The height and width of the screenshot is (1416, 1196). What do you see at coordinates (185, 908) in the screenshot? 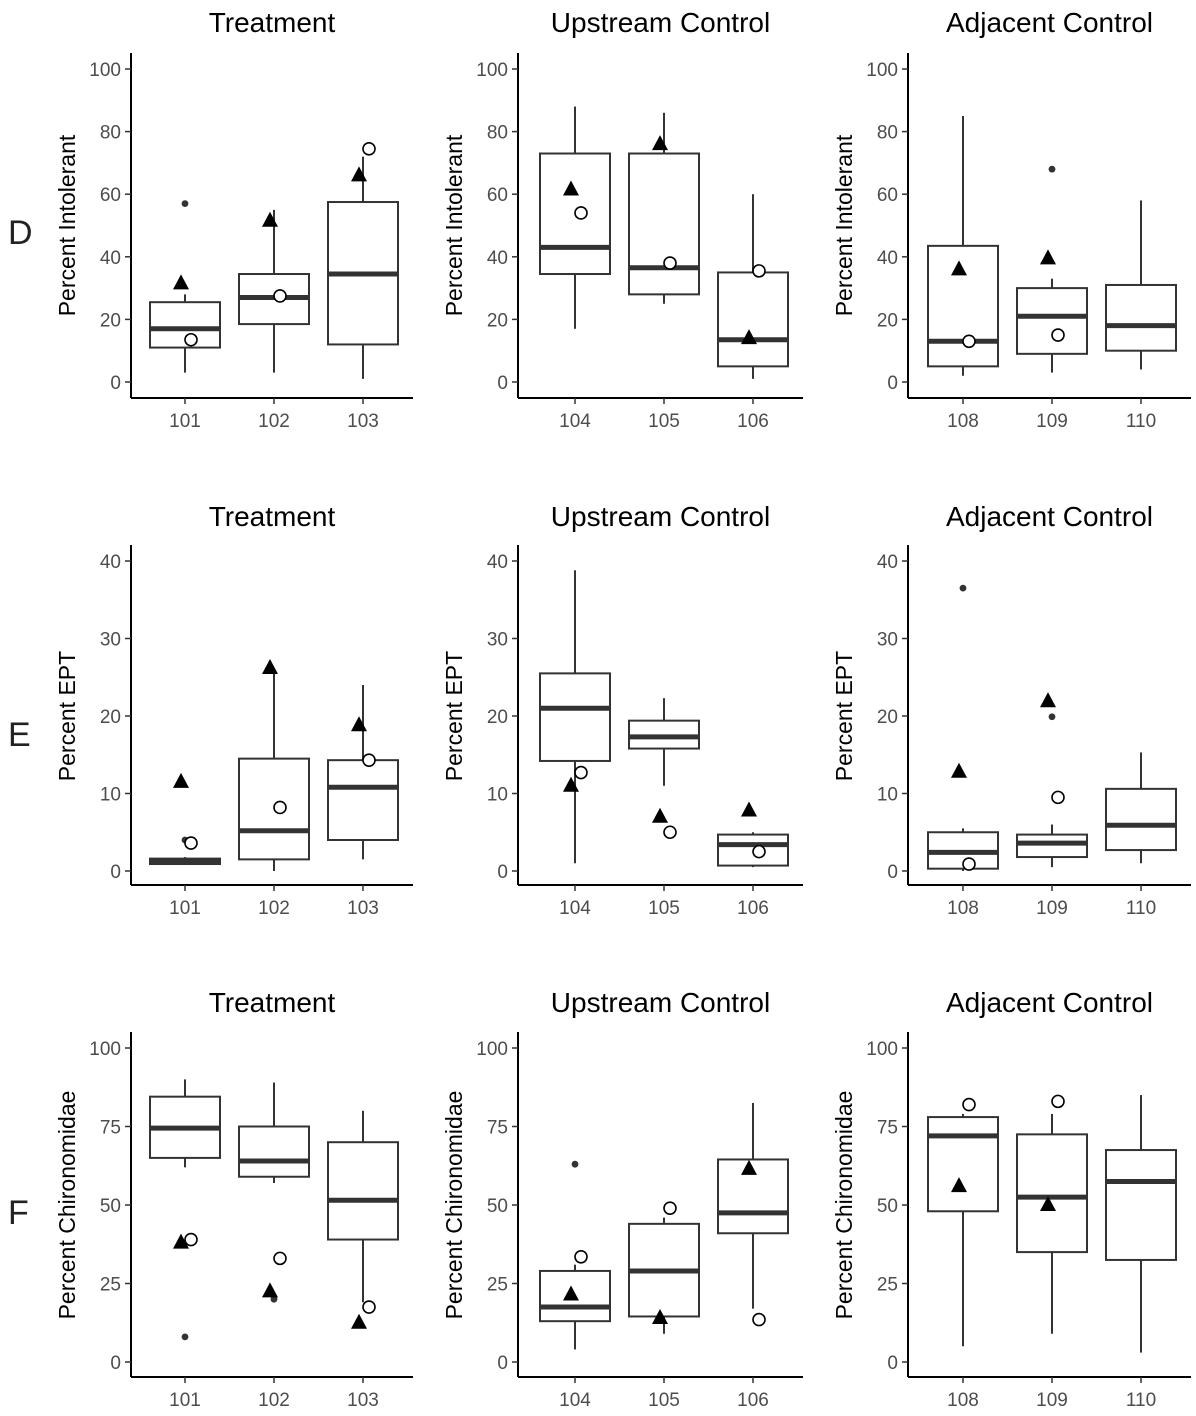
I see `x-tick-label: 101` at bounding box center [185, 908].